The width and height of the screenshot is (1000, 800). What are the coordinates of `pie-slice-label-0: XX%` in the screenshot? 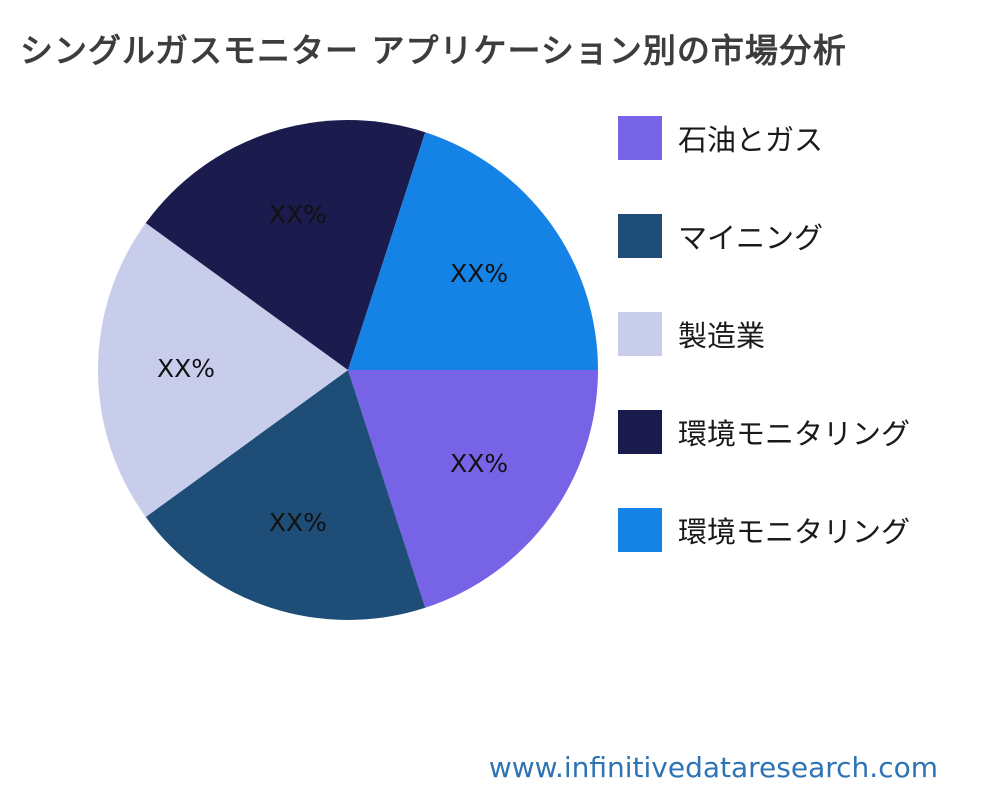 It's located at (479, 463).